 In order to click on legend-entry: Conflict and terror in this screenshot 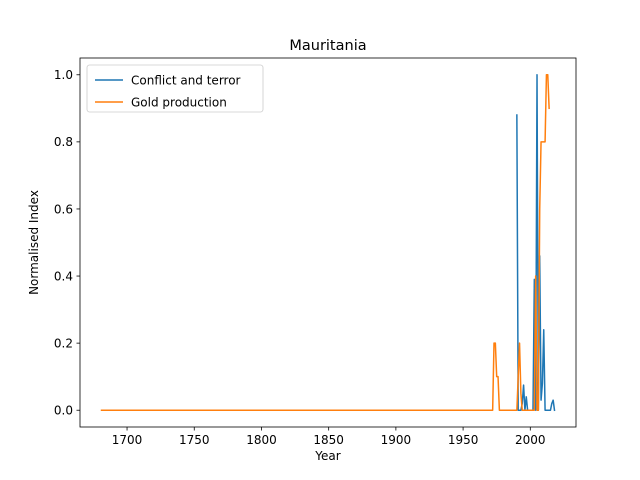, I will do `click(186, 80)`.